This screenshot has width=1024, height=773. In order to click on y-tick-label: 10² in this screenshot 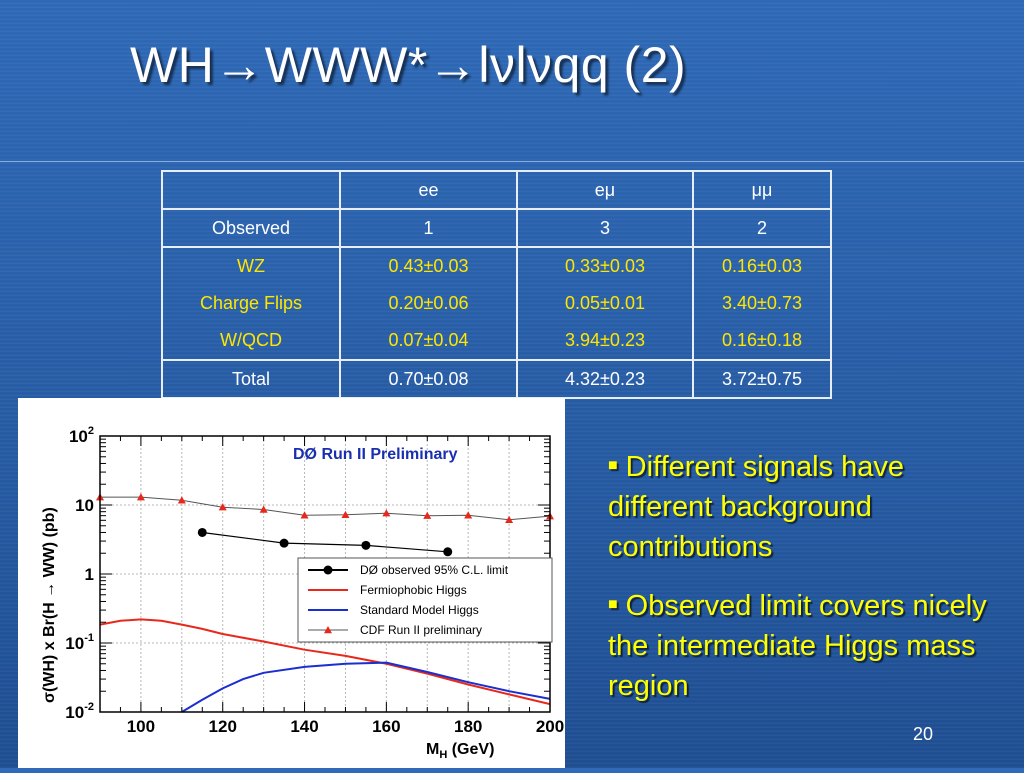, I will do `click(81, 435)`.